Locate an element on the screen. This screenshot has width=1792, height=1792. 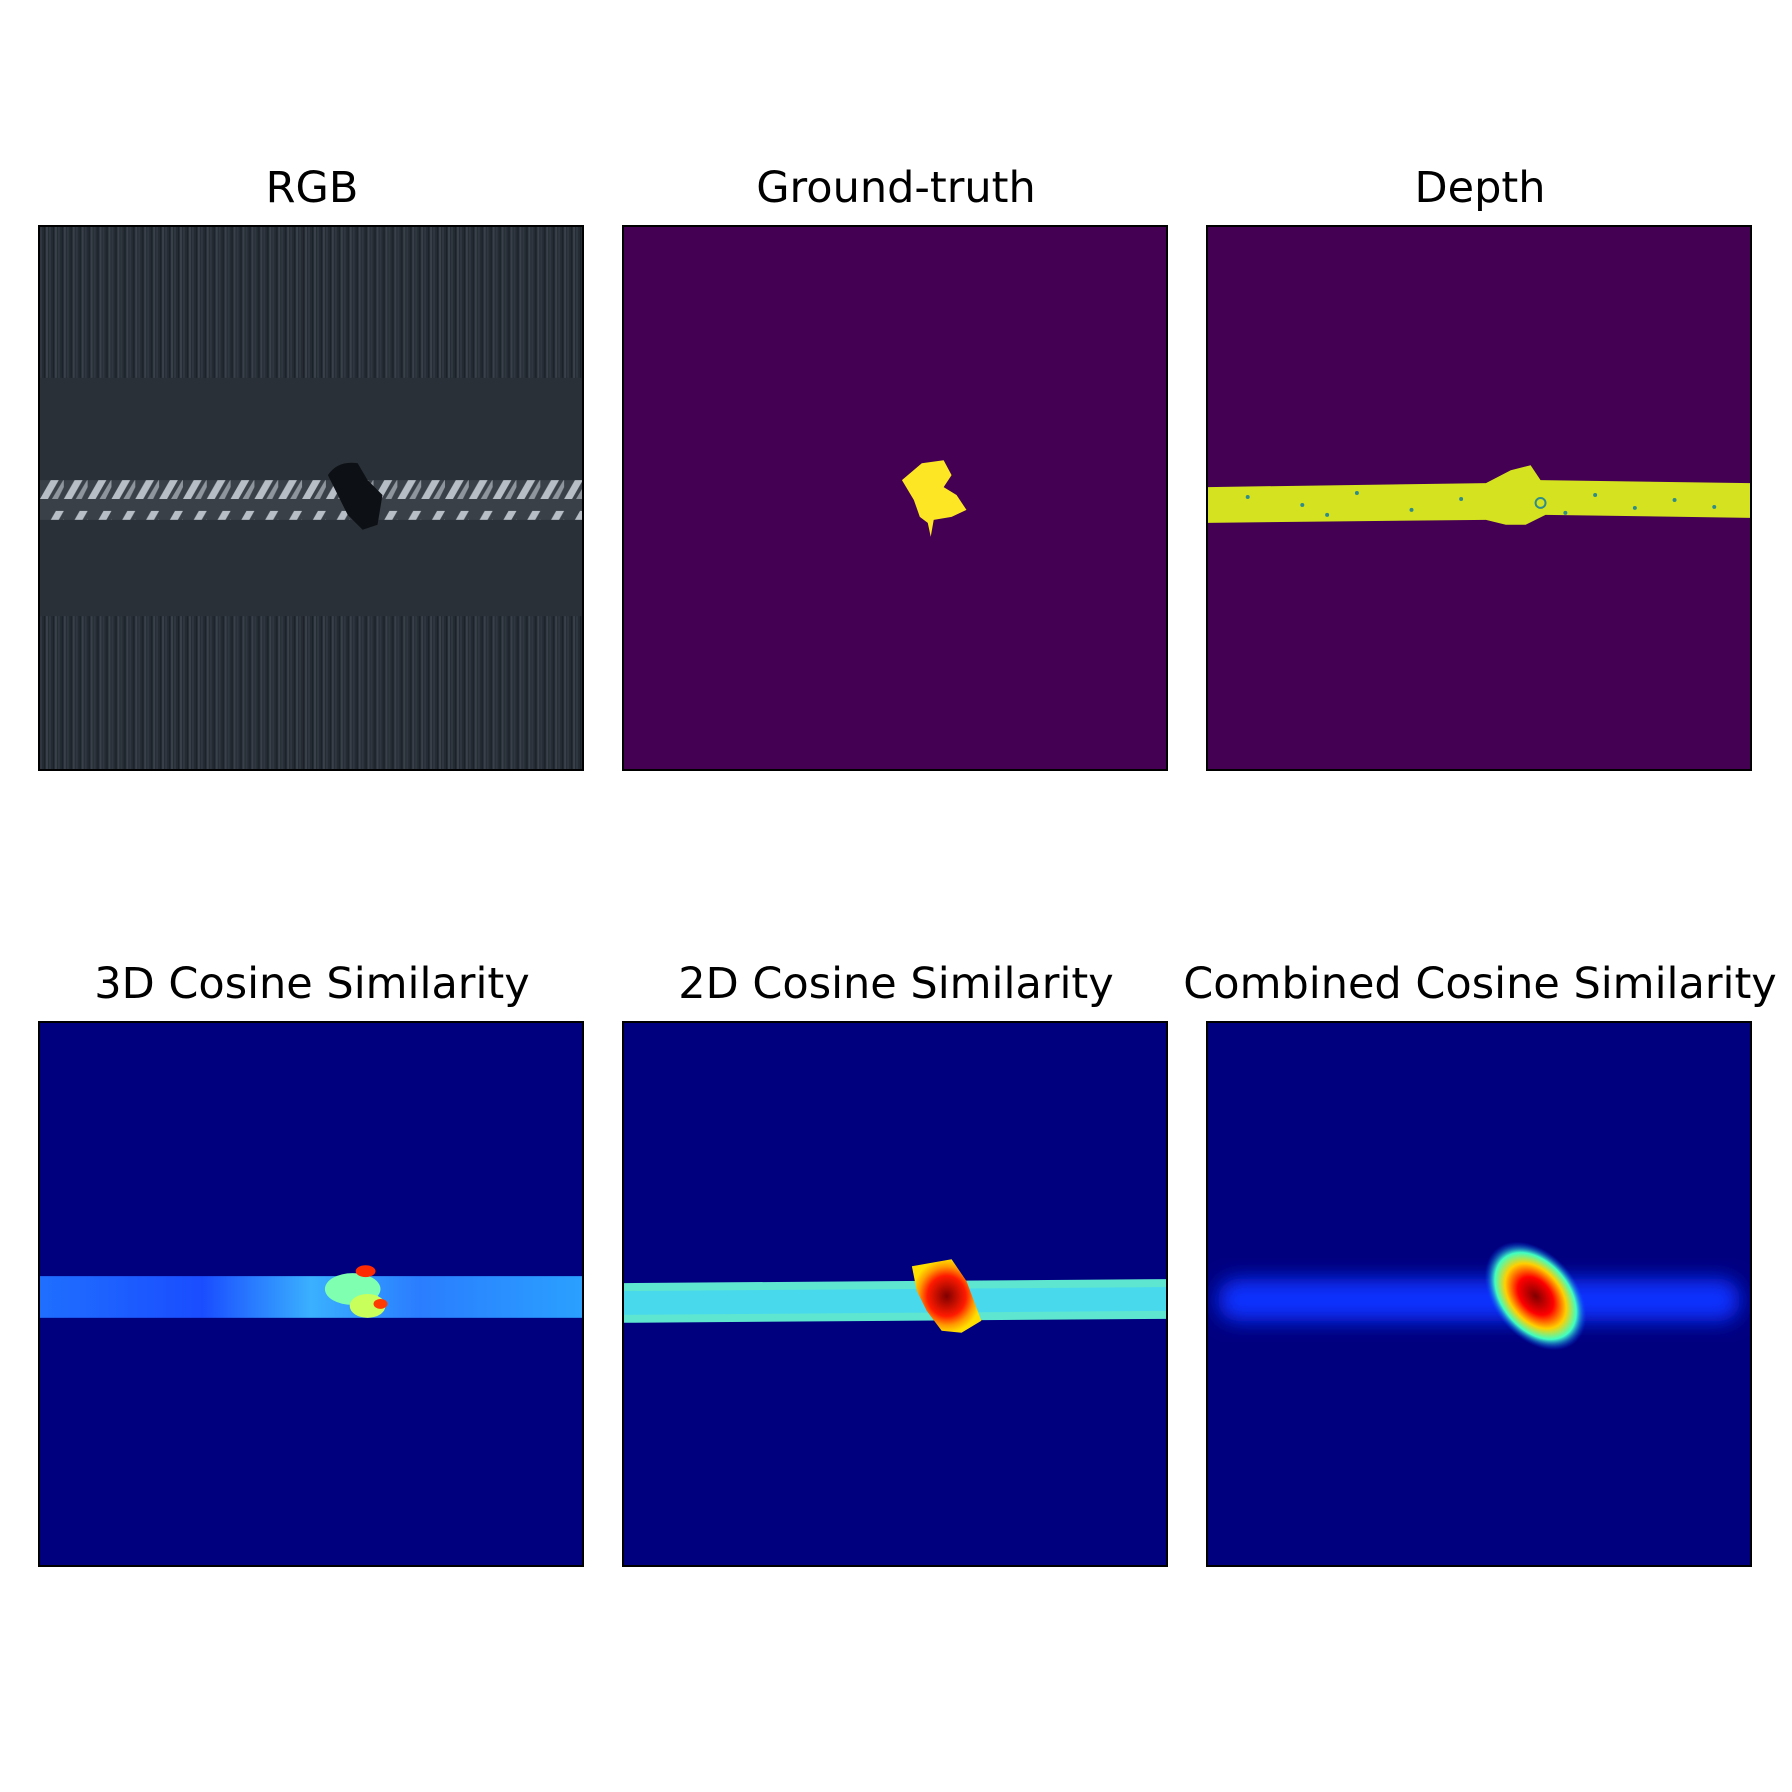
depth-panel is located at coordinates (1479, 498).